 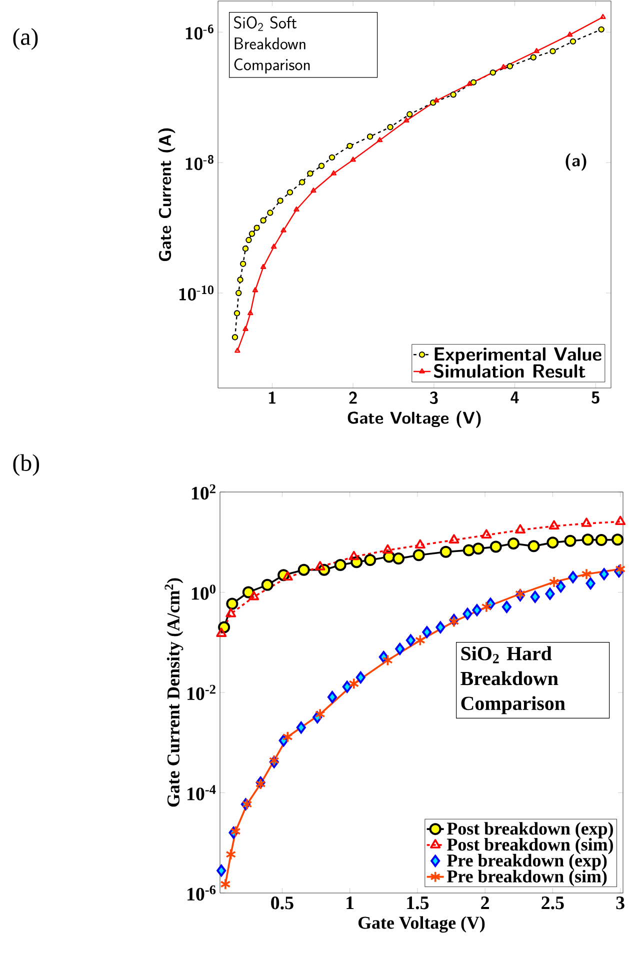 I want to click on x-tick-label: 1.5, so click(x=418, y=903).